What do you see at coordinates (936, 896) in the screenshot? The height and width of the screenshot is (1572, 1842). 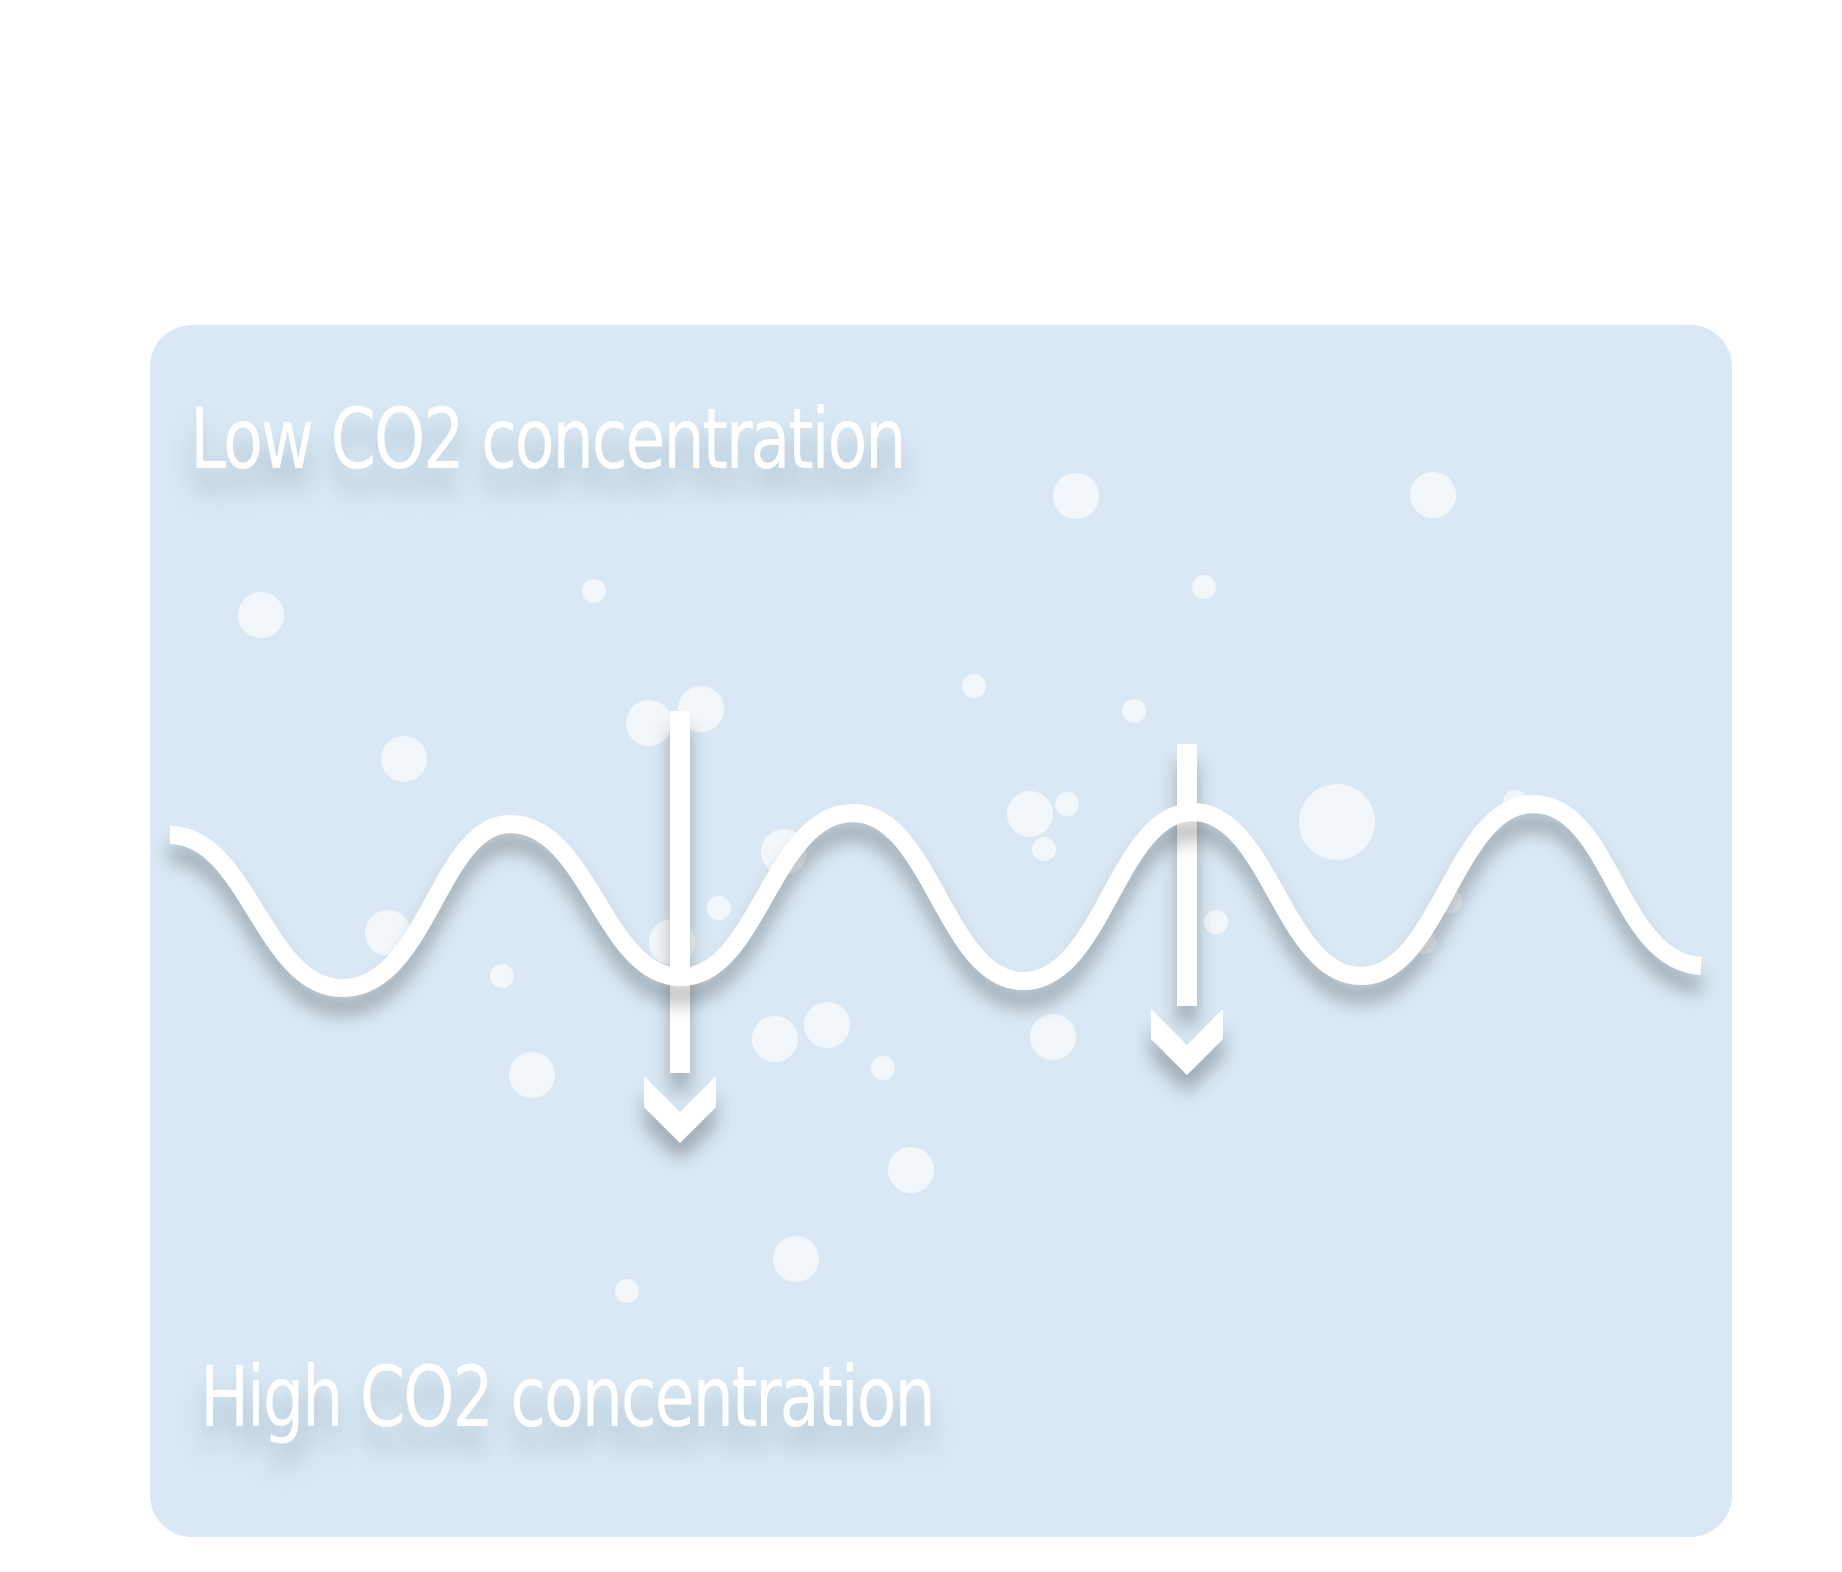 I see `wavy-surface-line` at bounding box center [936, 896].